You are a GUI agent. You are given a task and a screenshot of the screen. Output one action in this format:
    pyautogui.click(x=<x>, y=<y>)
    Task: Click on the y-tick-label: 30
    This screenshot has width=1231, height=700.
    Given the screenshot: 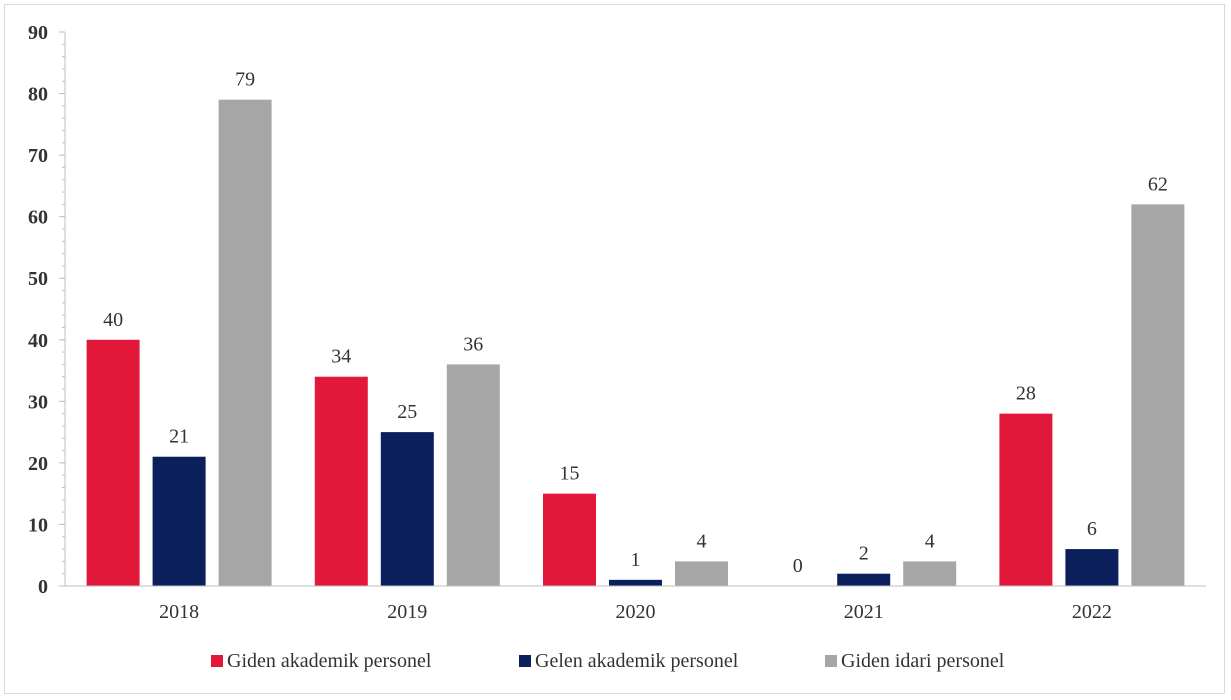 What is the action you would take?
    pyautogui.click(x=38, y=402)
    